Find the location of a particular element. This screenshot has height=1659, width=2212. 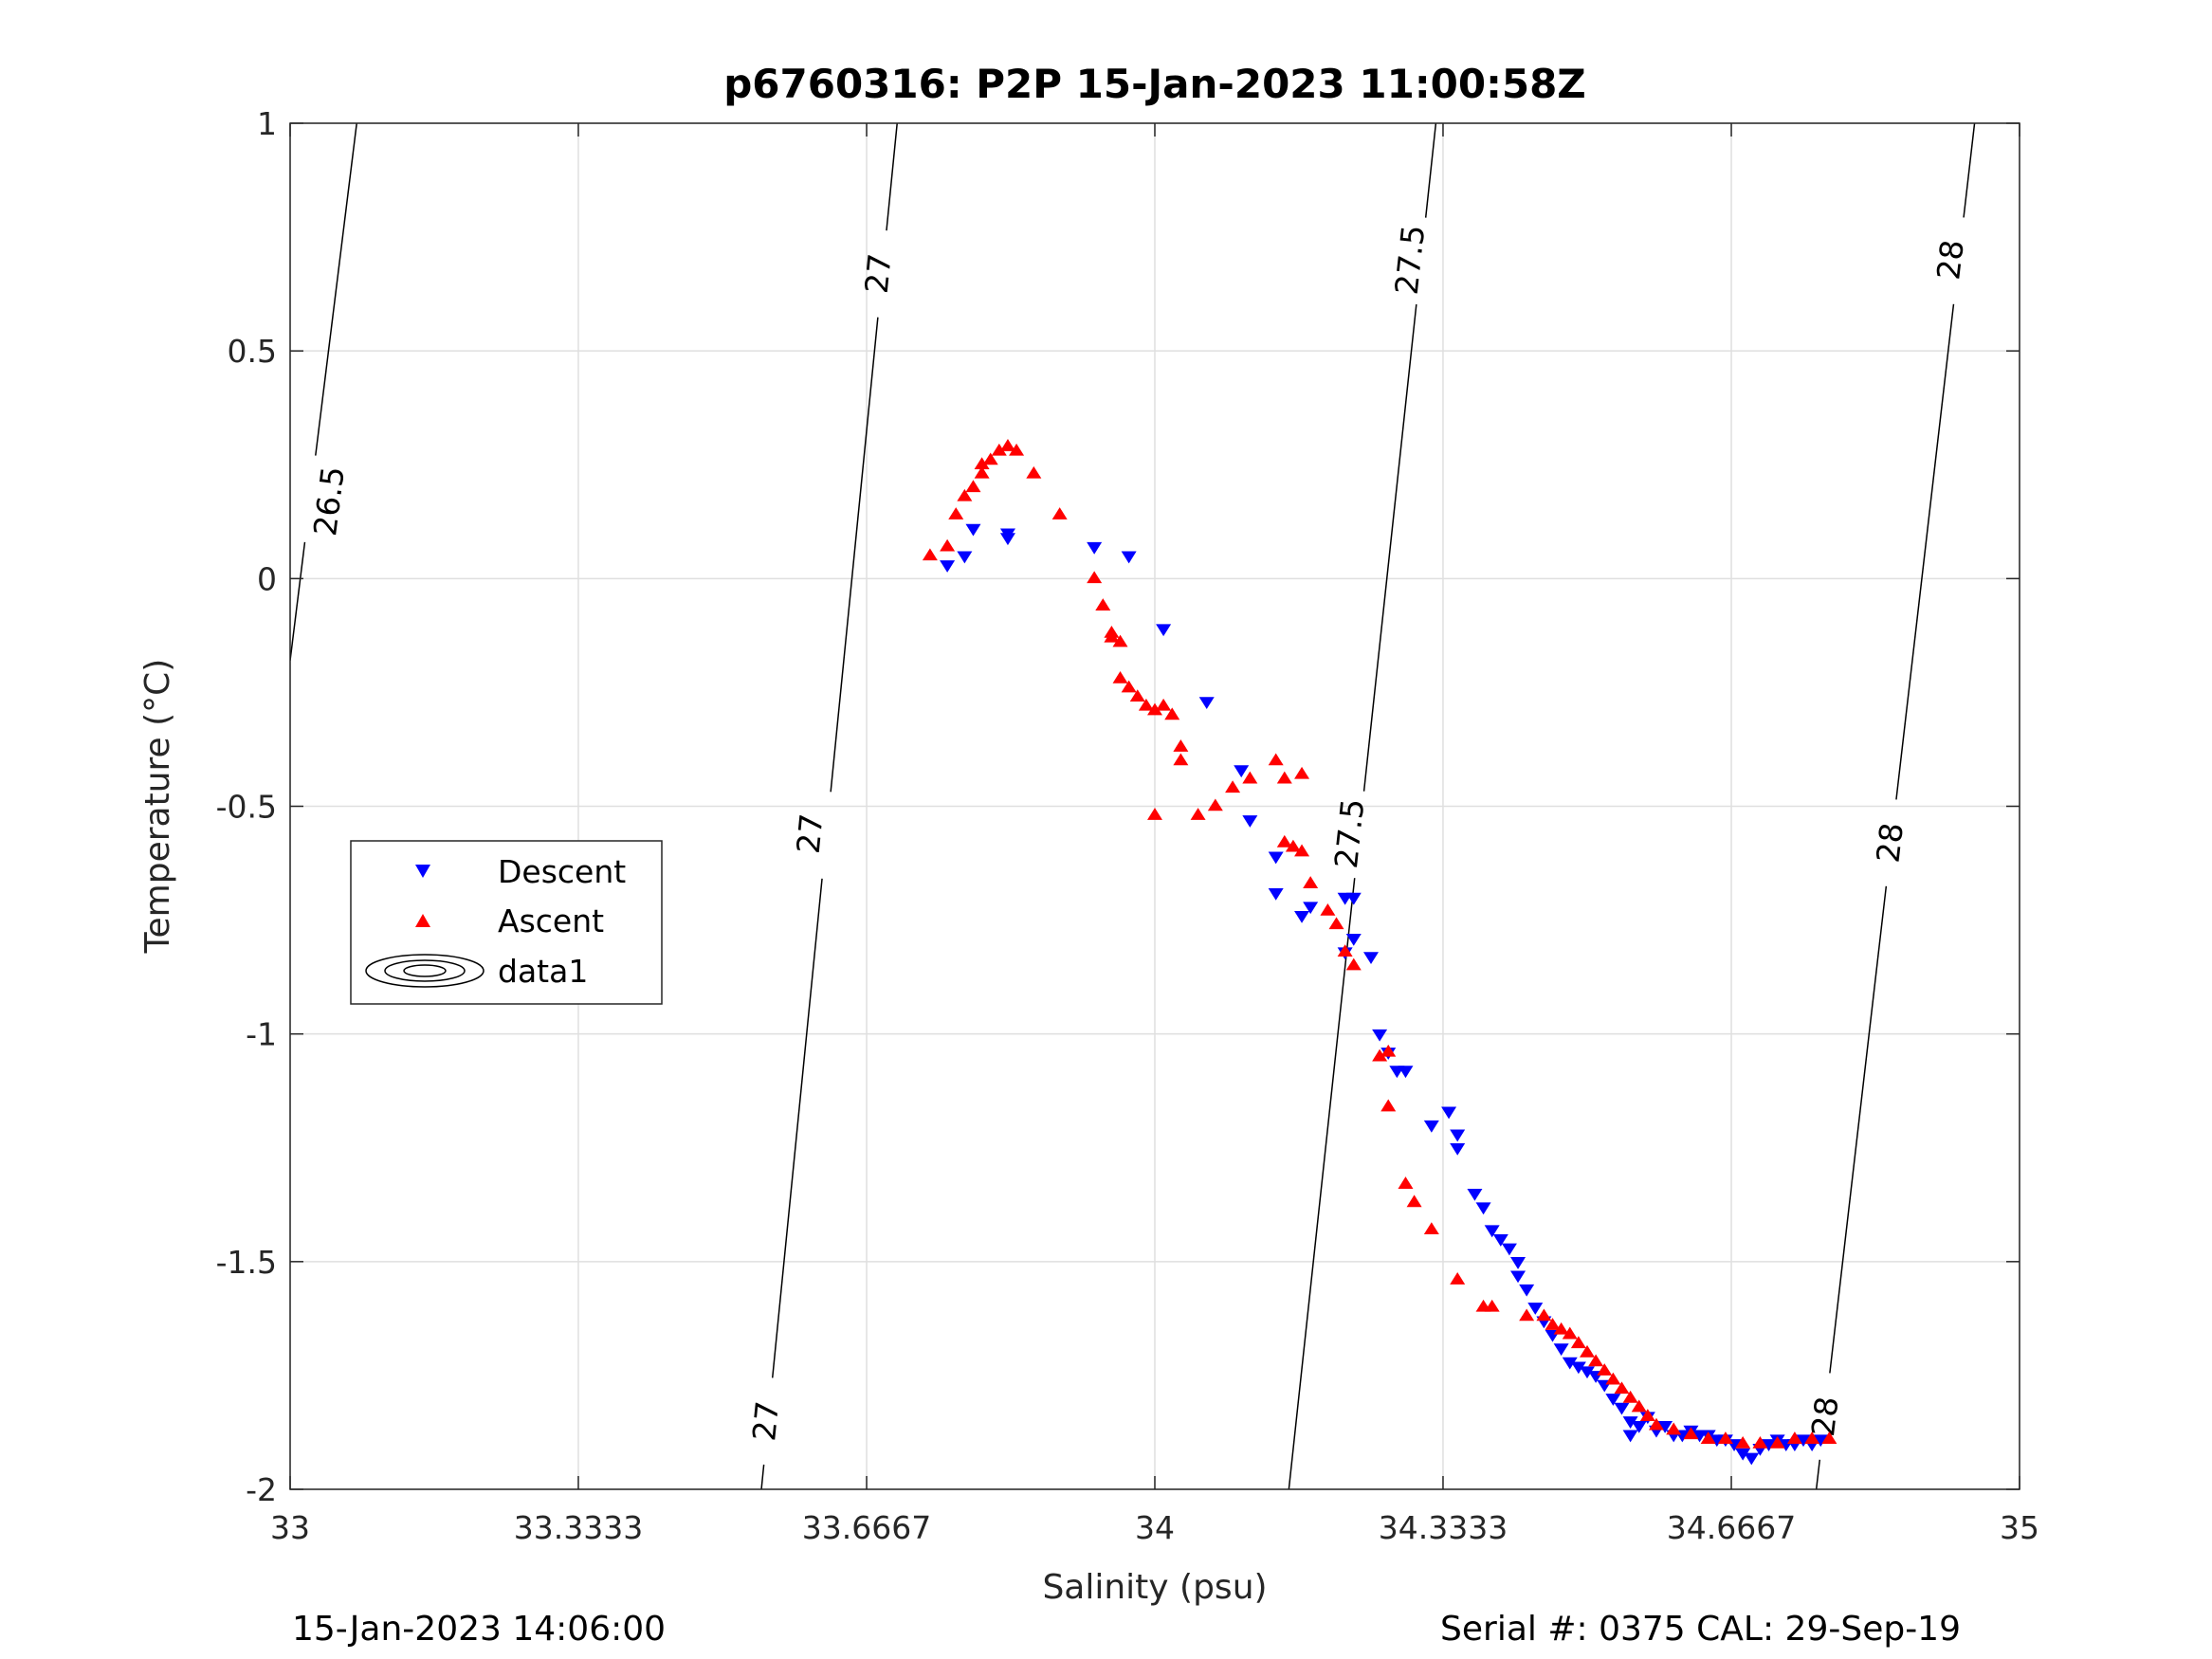

legend-box is located at coordinates (506, 922).